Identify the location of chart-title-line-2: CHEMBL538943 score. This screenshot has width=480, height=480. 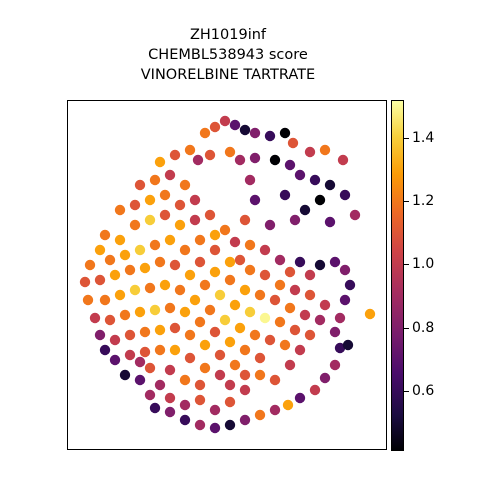
(228, 55).